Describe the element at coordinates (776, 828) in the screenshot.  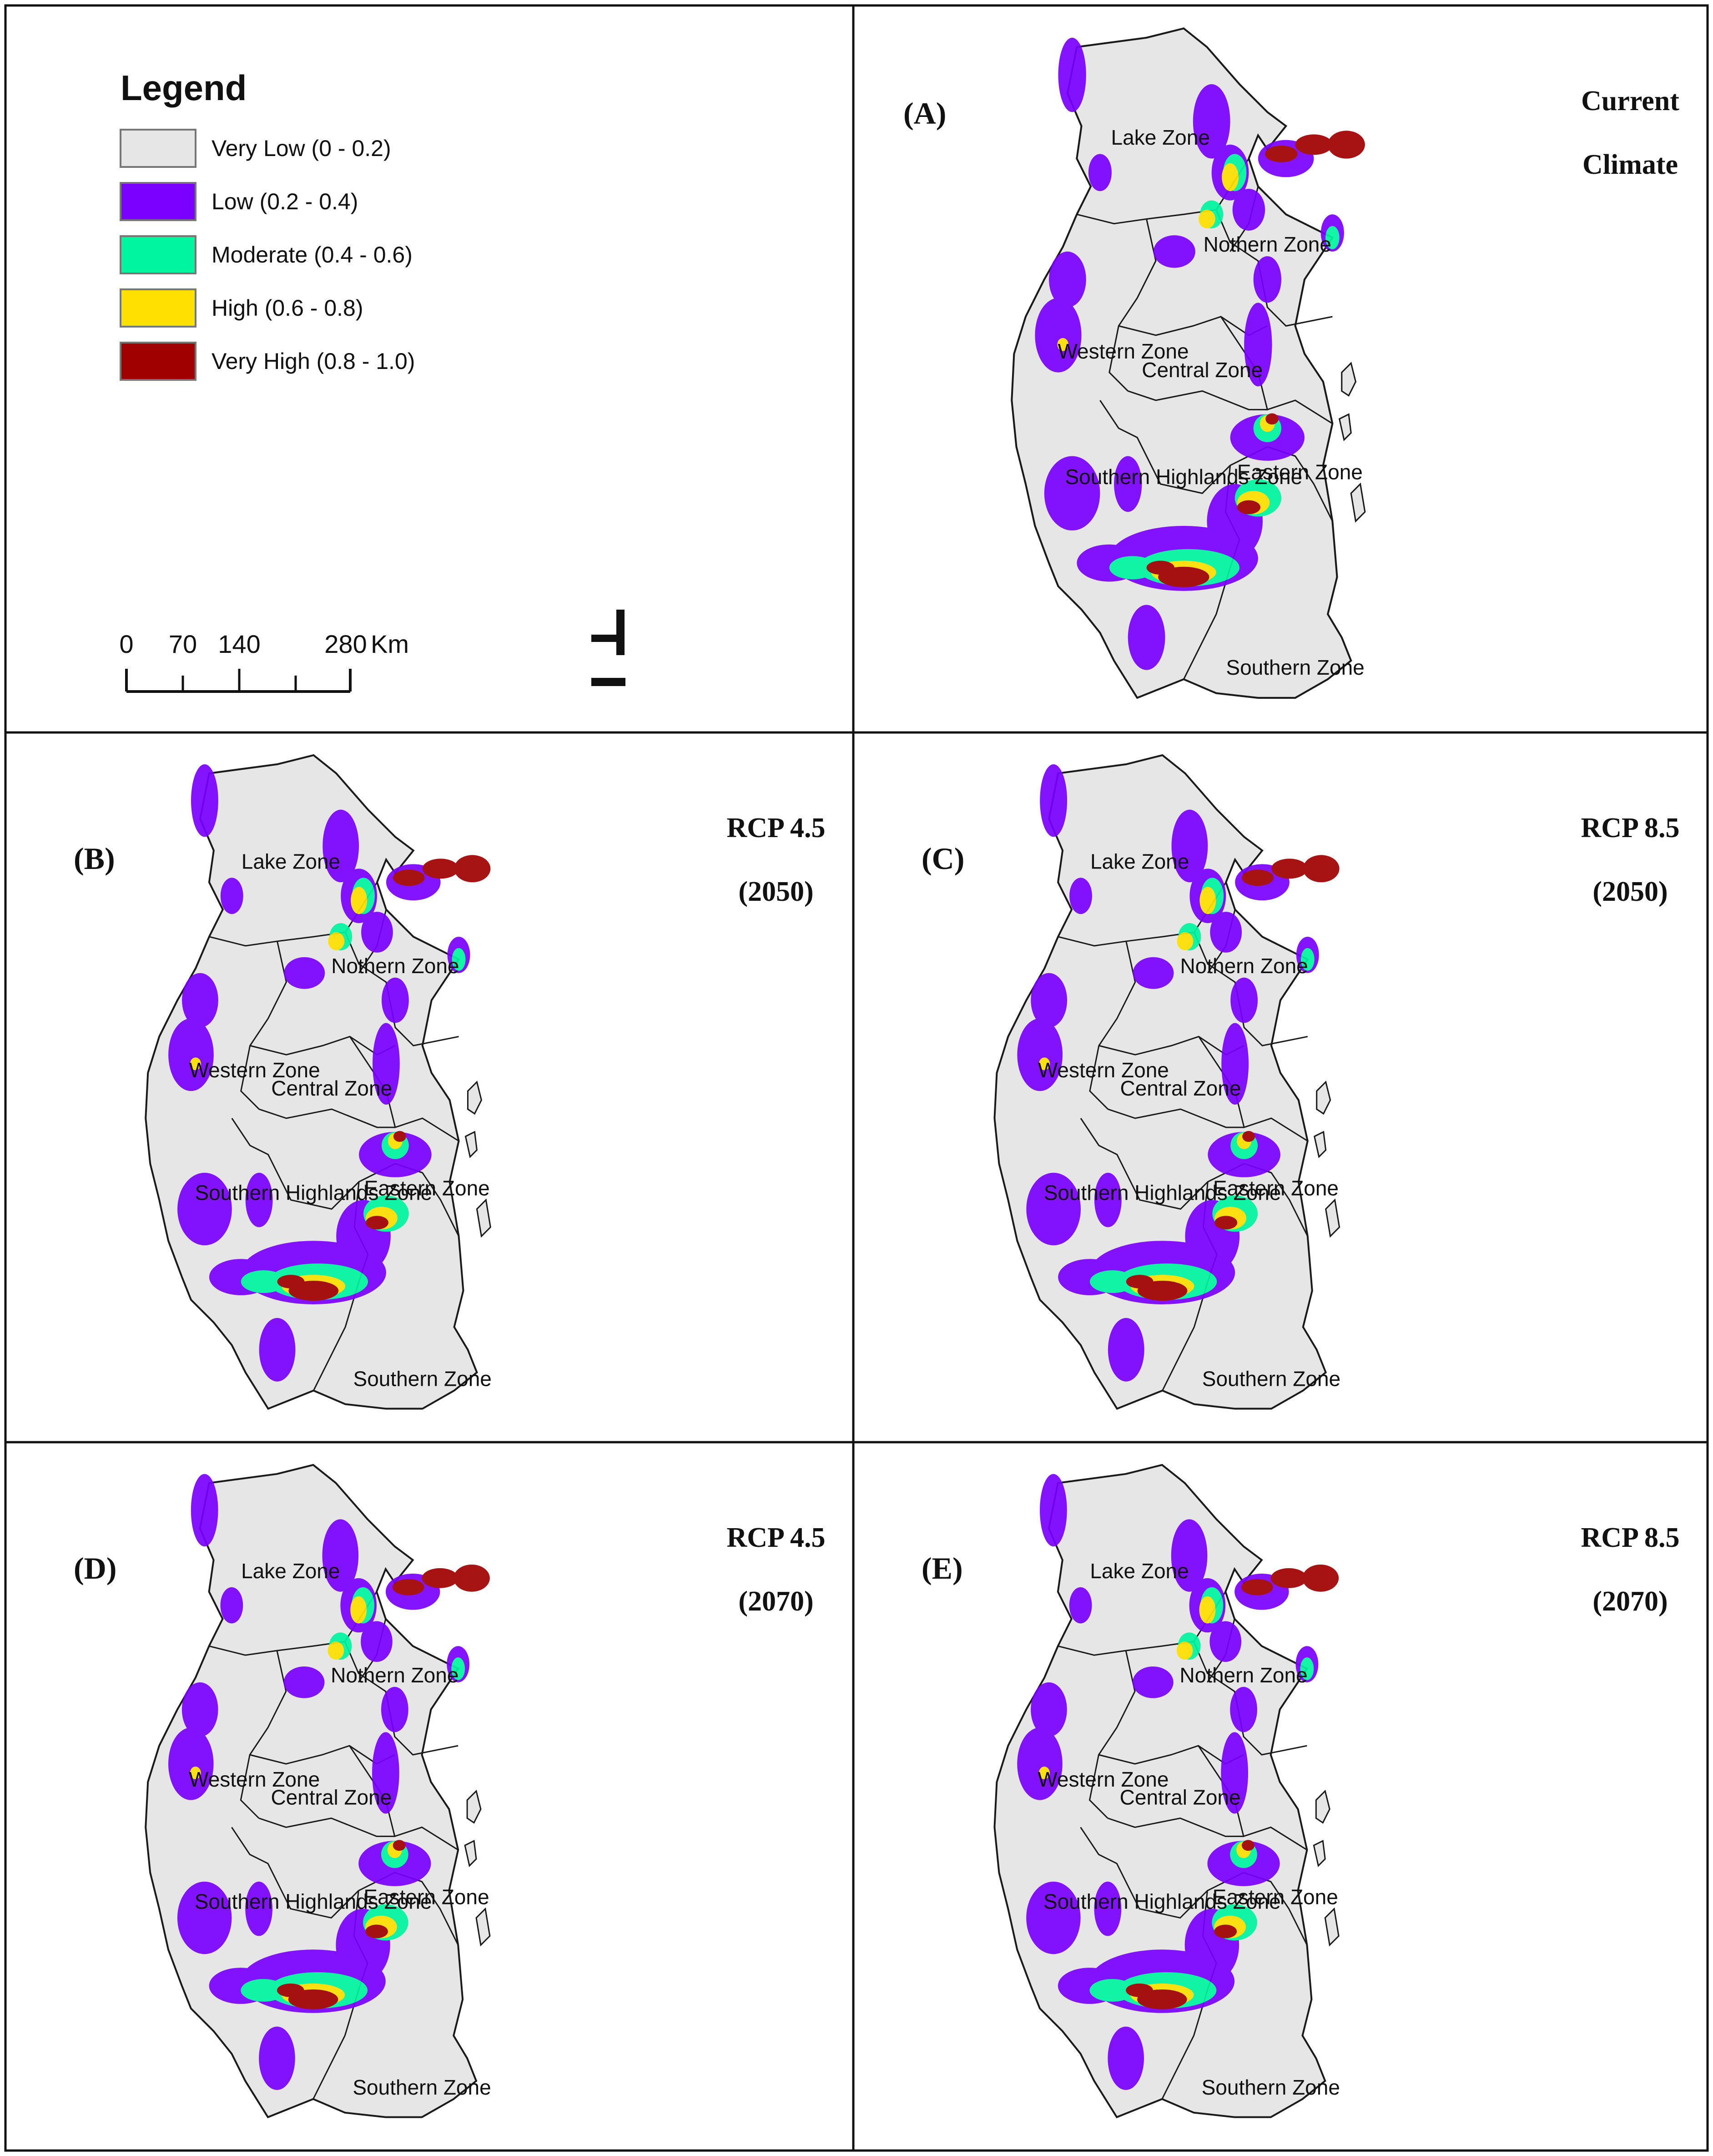
I see `scenario-label: RCP 4.5` at that location.